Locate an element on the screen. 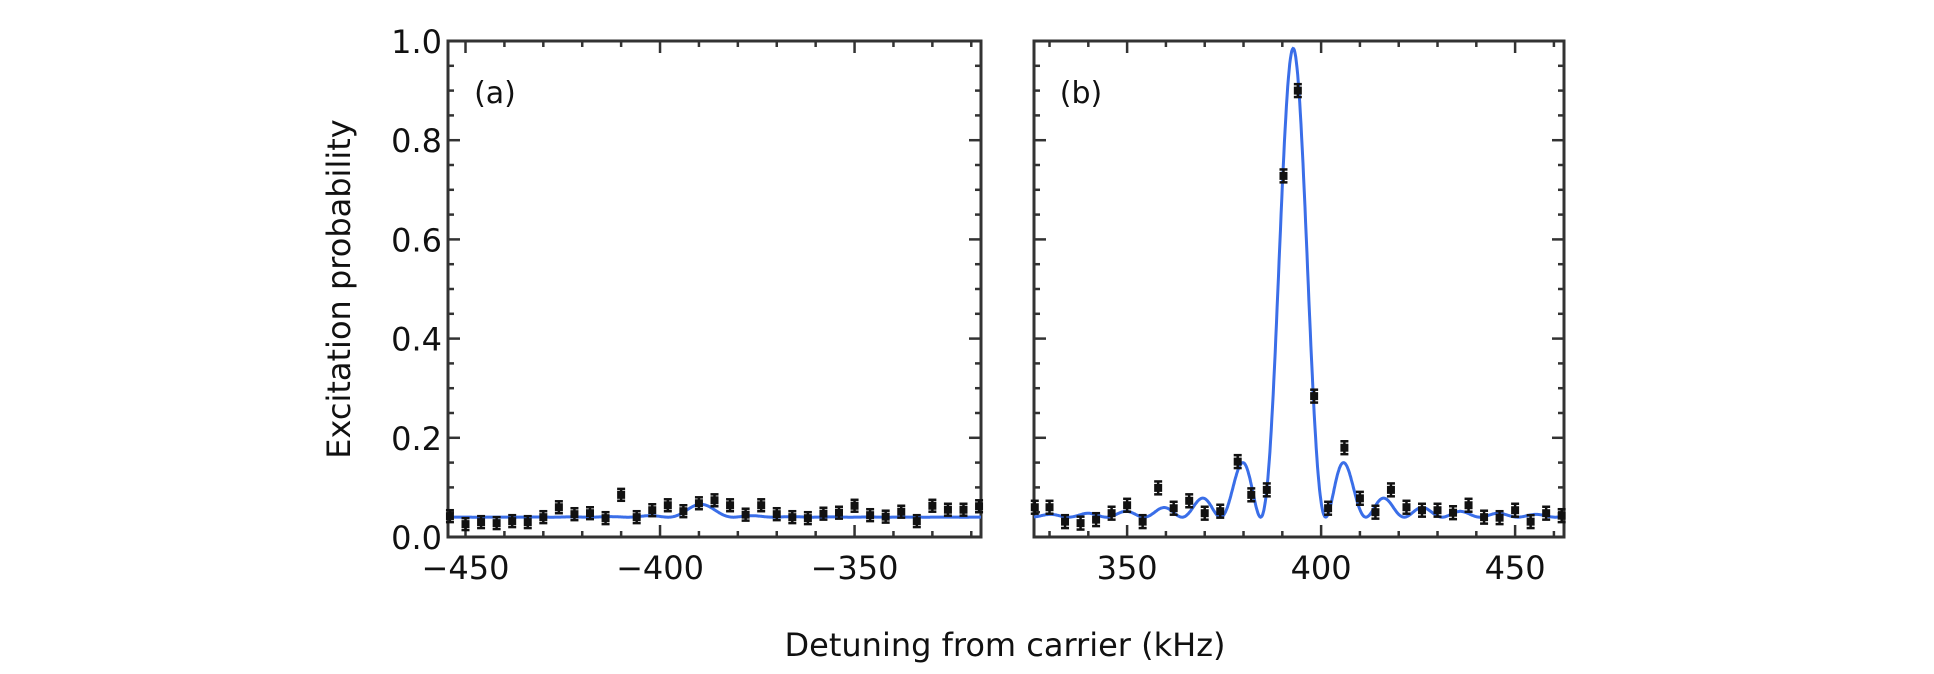  y-tick-label: 1.0 is located at coordinates (416, 42).